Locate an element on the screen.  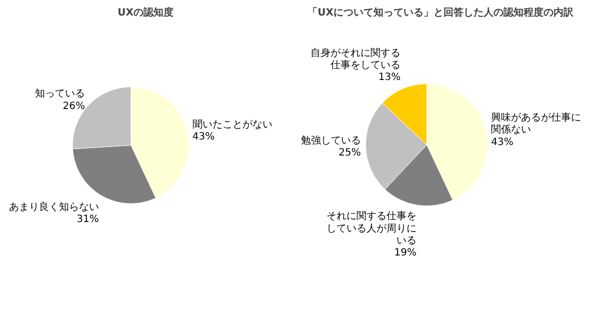
slice-label: それに関する仕事をしている人が周りにいる is located at coordinates (371, 228).